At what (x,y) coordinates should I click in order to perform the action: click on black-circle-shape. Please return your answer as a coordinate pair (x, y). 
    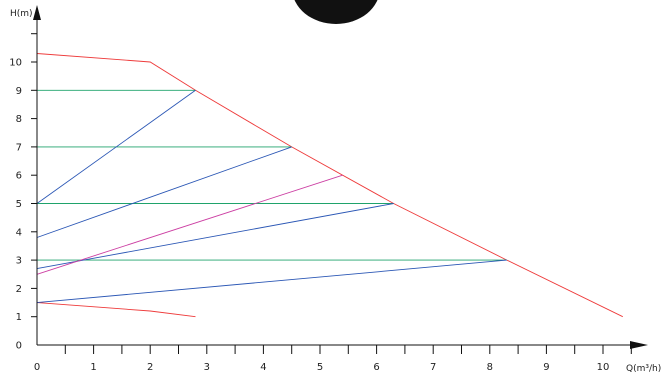
    Looking at the image, I should click on (336, 12).